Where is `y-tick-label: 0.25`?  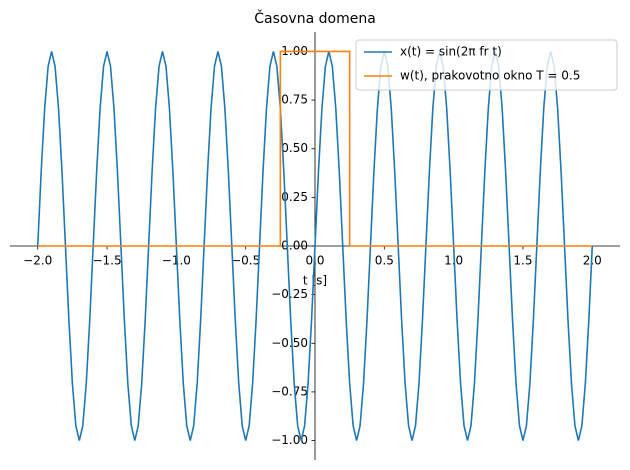
y-tick-label: 0.25 is located at coordinates (294, 197).